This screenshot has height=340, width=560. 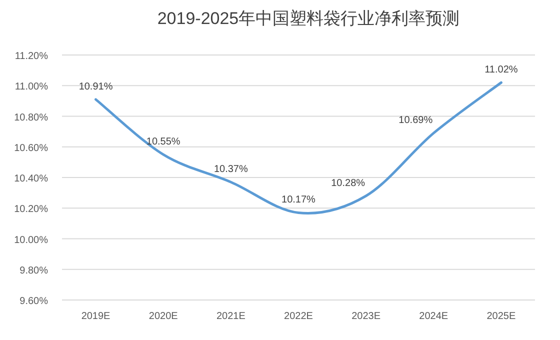 I want to click on x-tick-label: 2023E, so click(x=366, y=316).